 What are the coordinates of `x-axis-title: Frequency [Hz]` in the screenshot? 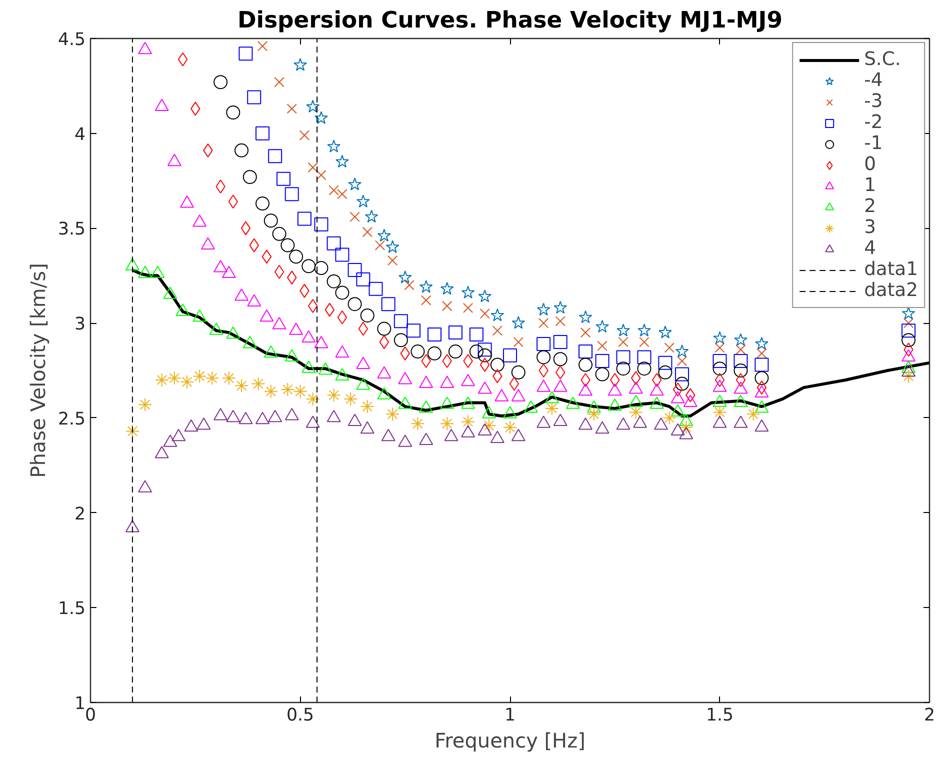 It's located at (510, 740).